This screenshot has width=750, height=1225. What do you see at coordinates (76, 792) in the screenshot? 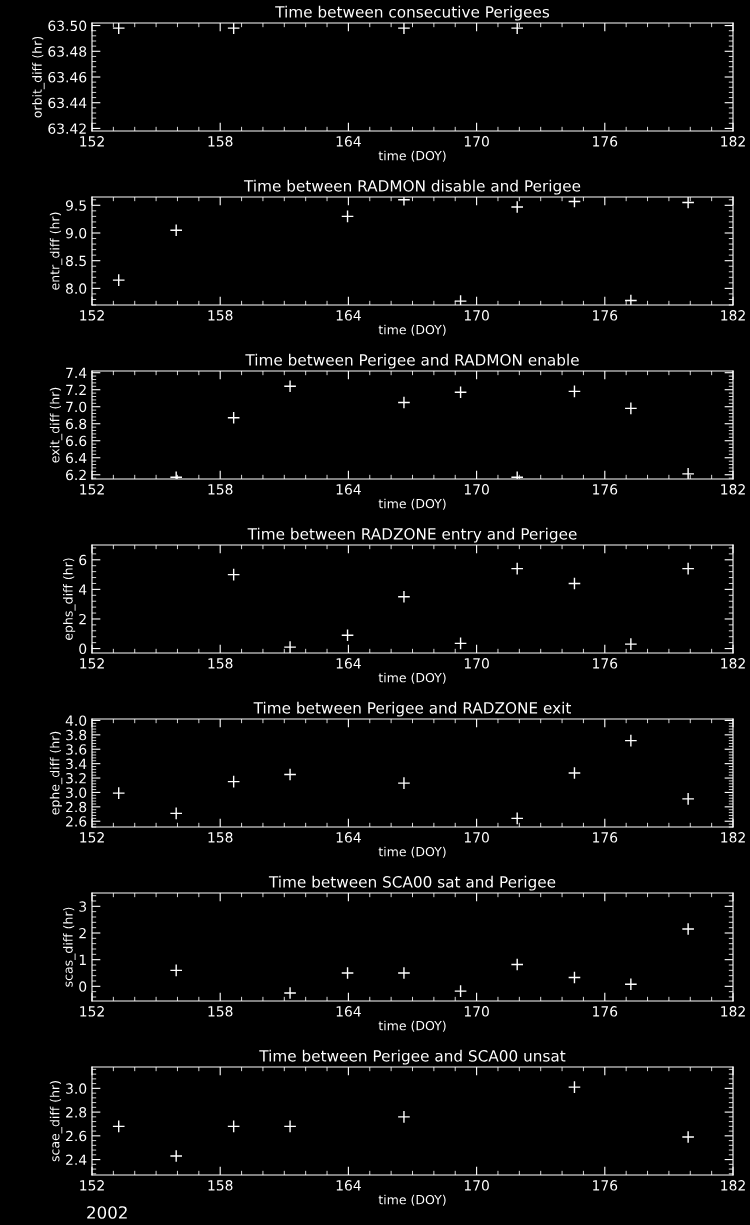
I see `y-tick-label: 3.0` at bounding box center [76, 792].